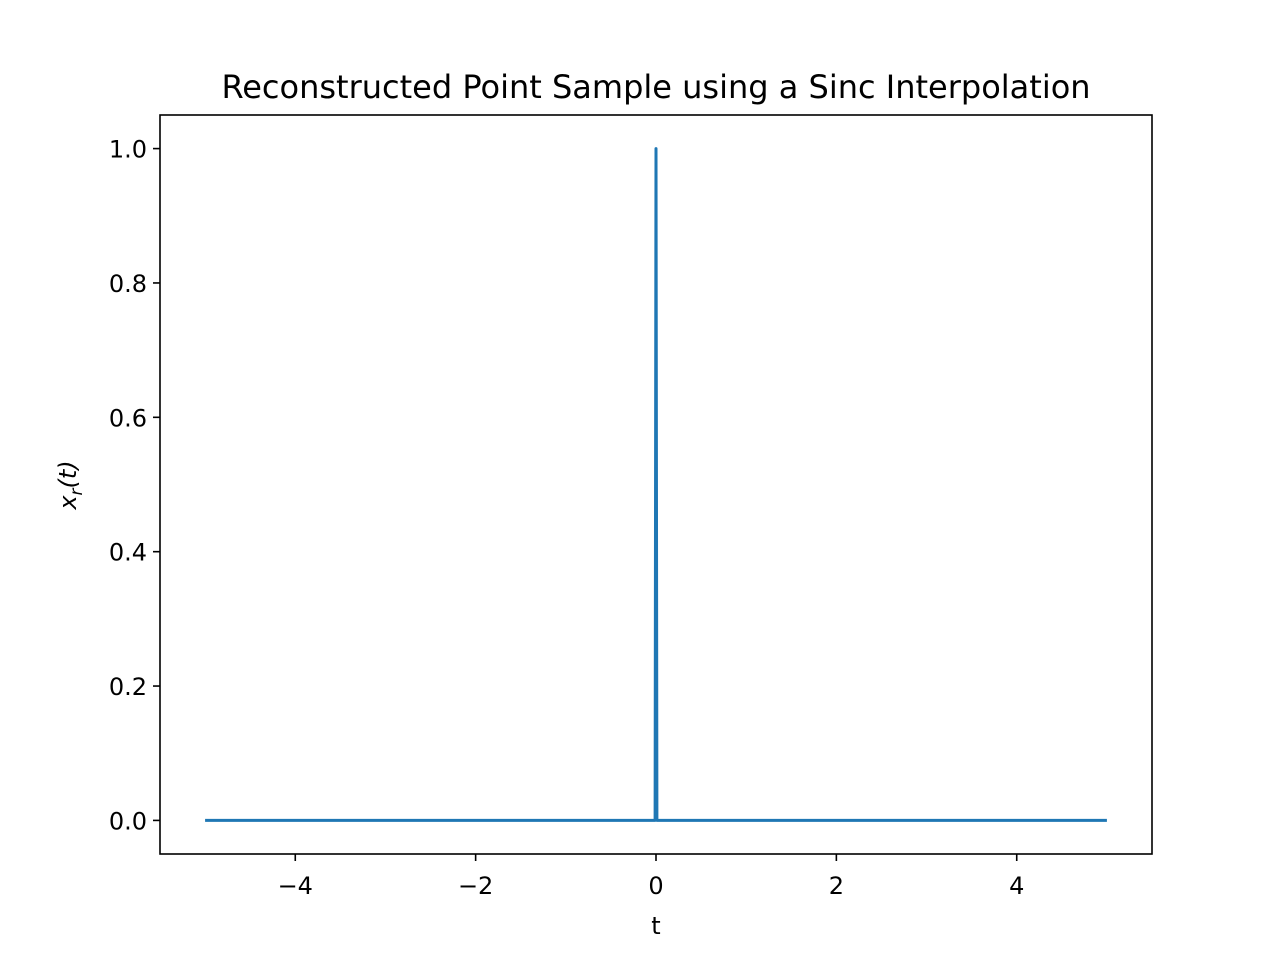  I want to click on x-axis-label: t, so click(655, 926).